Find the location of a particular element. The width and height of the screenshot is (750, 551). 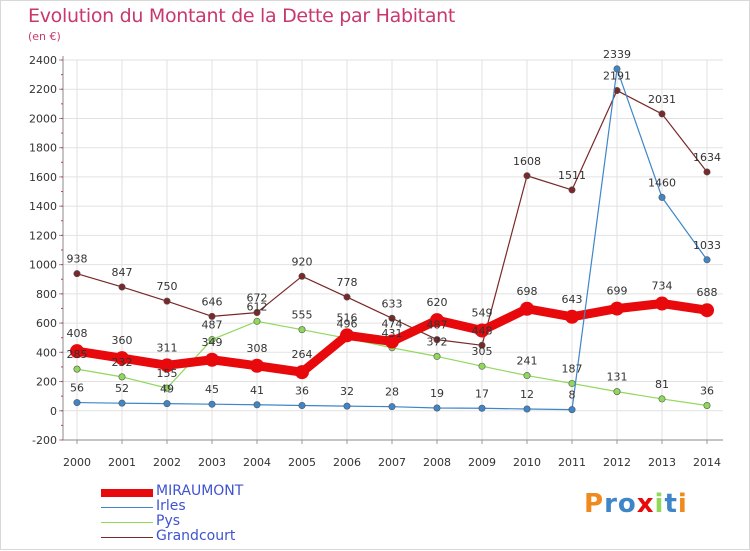

legend-swatch-pys is located at coordinates (127, 522).